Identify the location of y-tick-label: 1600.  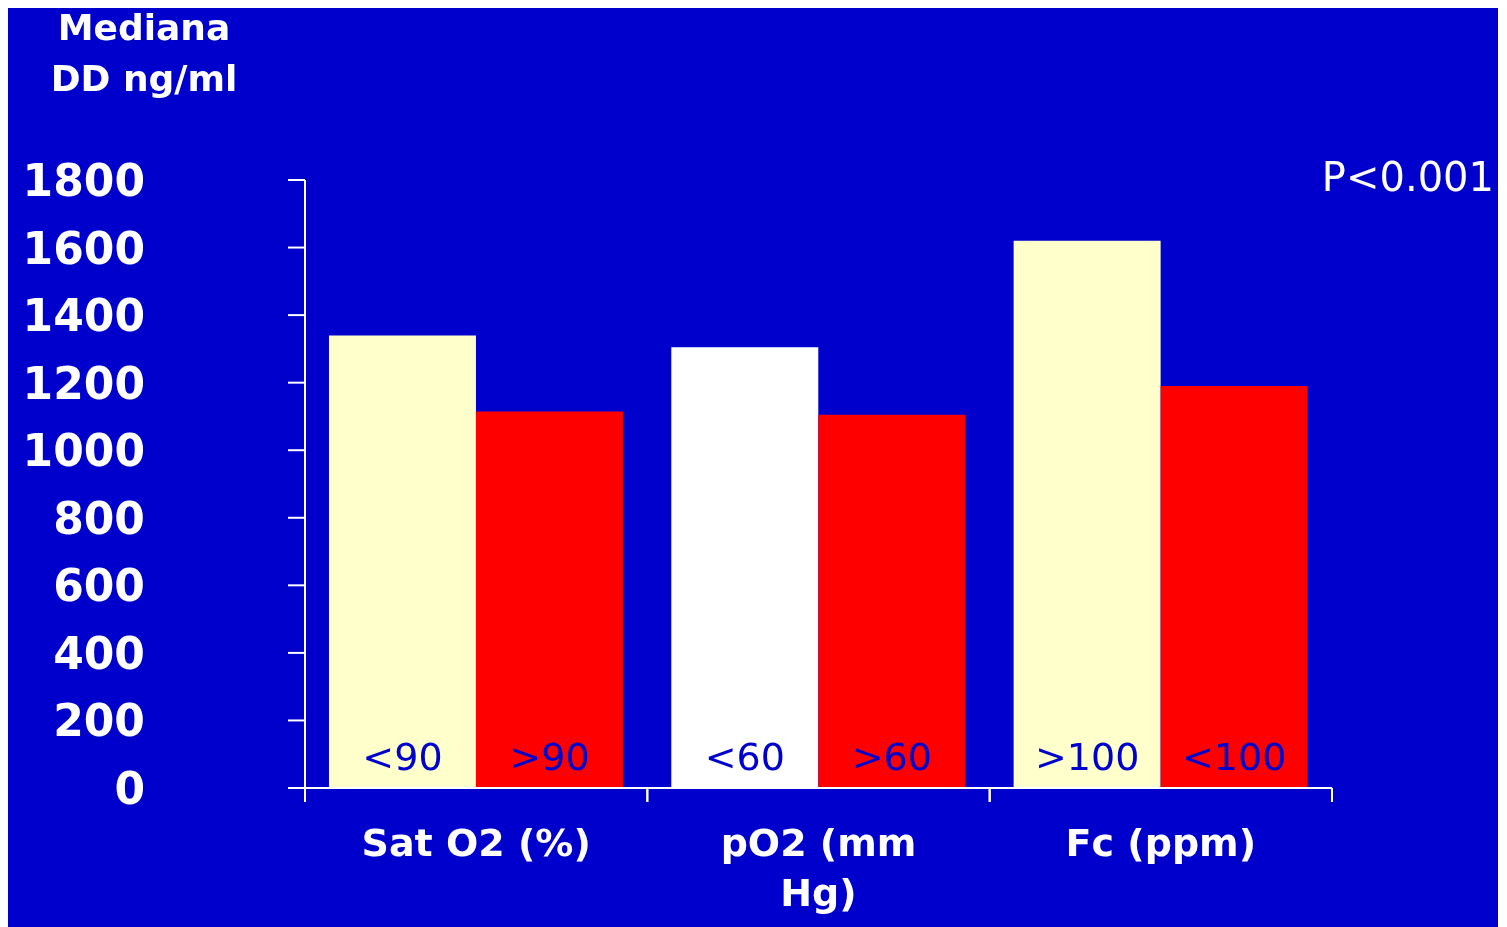
(83, 248).